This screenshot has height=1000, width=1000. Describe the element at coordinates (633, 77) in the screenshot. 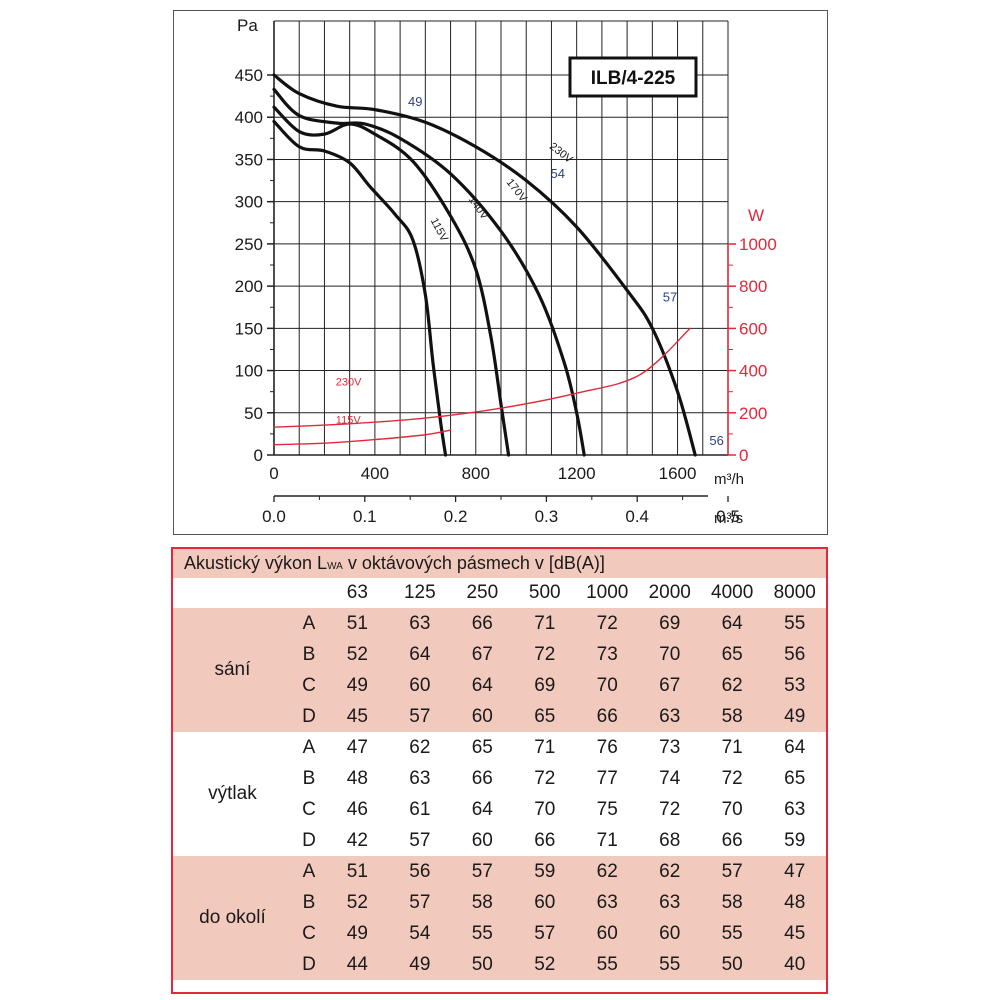

I see `title-box` at that location.